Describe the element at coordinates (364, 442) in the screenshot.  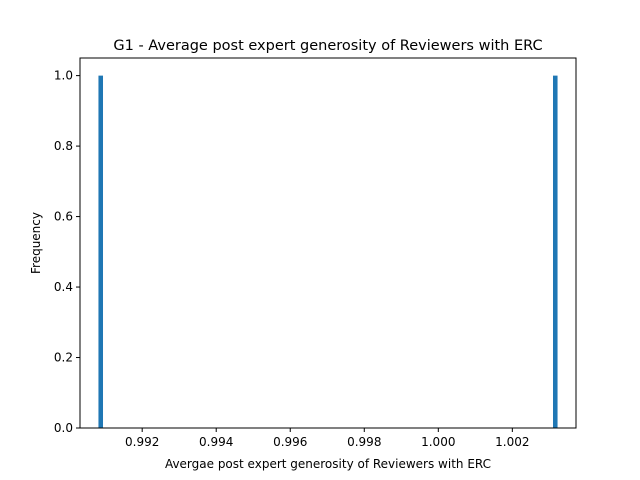
I see `x-tick-label: 0.998` at that location.